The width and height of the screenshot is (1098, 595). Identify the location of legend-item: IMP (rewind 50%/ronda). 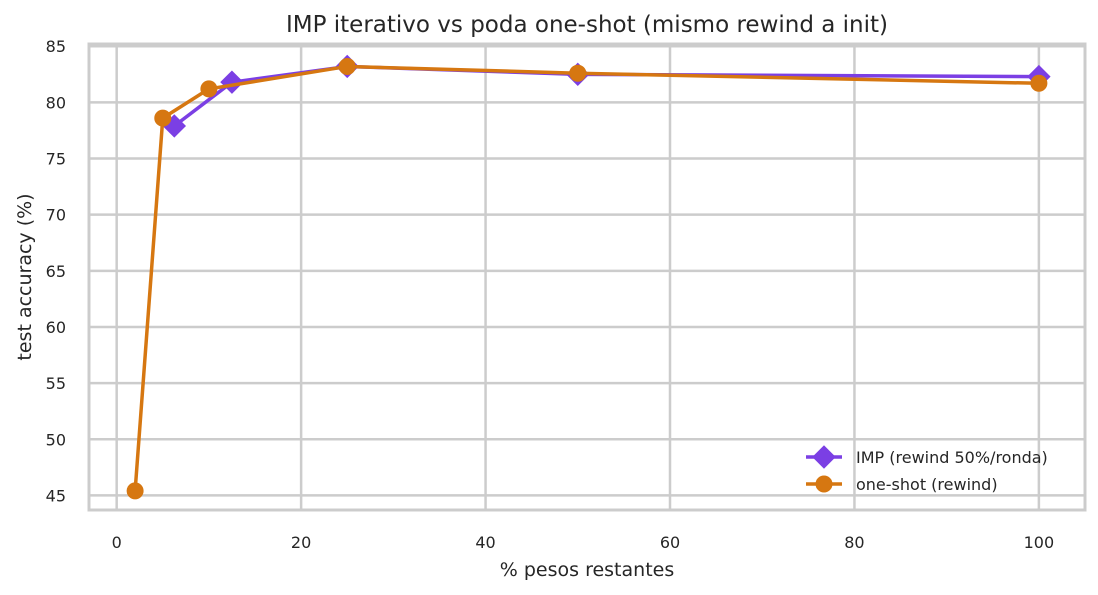
(927, 457).